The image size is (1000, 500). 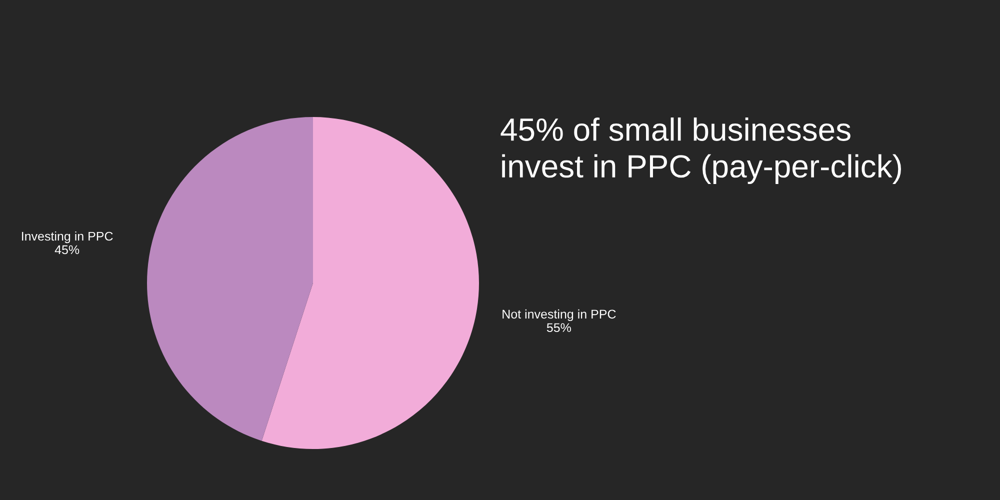 I want to click on data-label: 55%, so click(x=558, y=327).